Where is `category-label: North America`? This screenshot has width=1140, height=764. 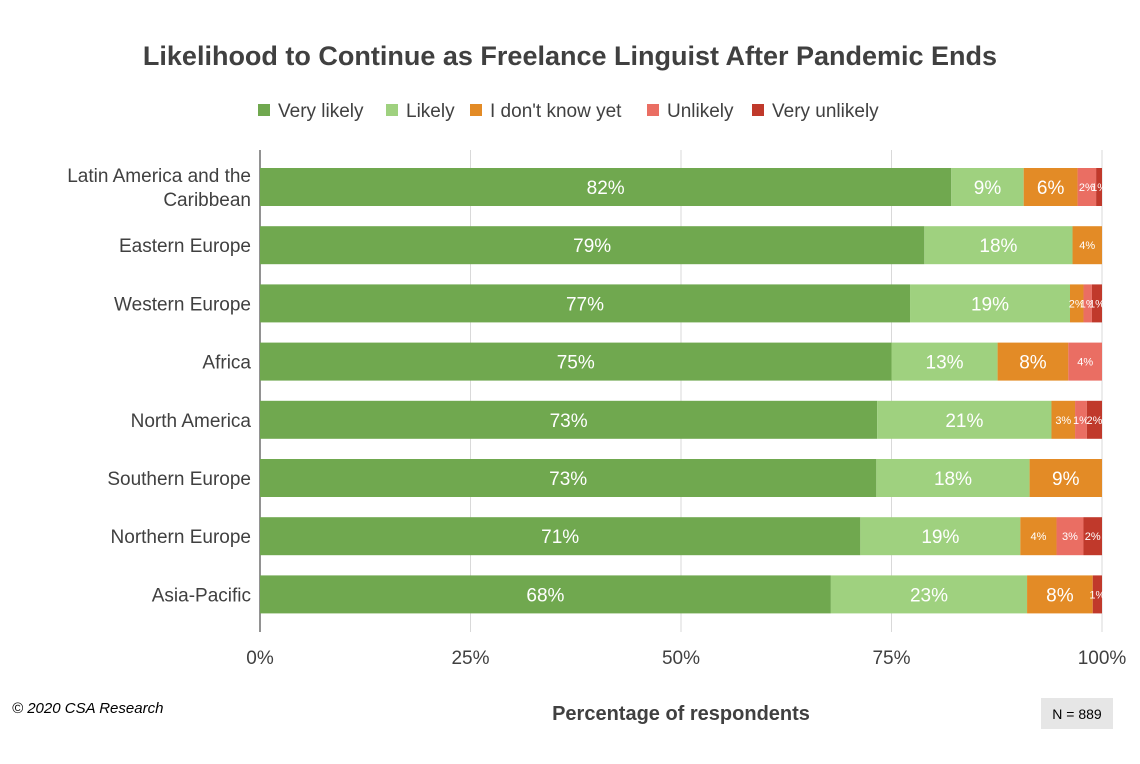
category-label: North America is located at coordinates (191, 421).